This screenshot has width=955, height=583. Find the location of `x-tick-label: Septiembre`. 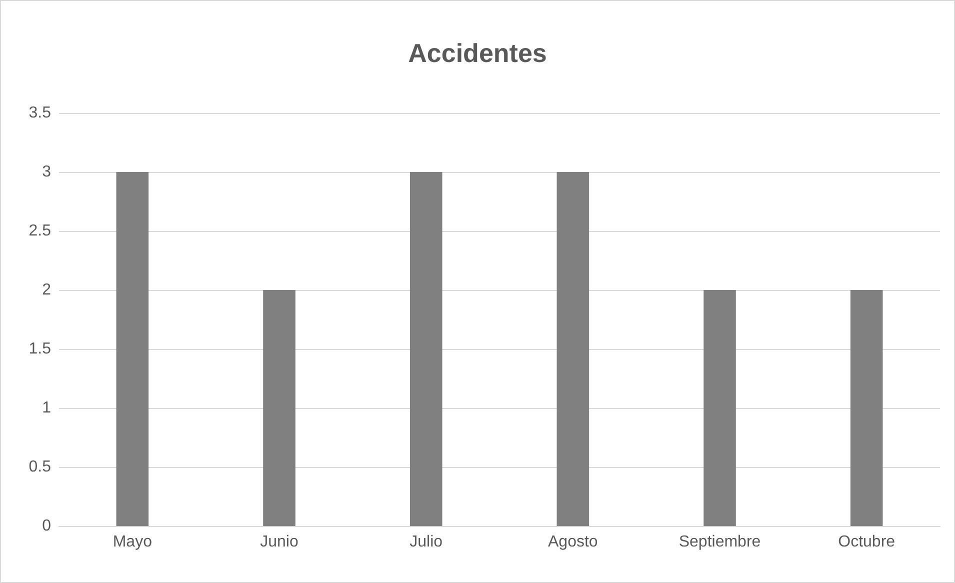

x-tick-label: Septiembre is located at coordinates (719, 542).